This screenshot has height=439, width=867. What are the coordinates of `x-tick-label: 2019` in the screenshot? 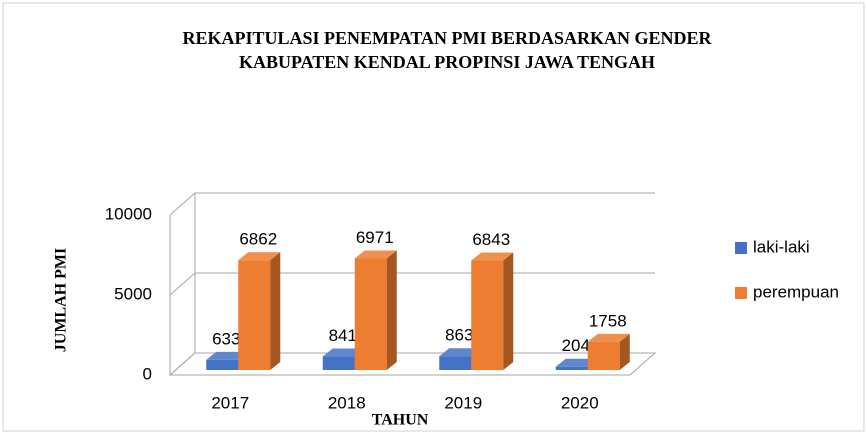 It's located at (463, 402).